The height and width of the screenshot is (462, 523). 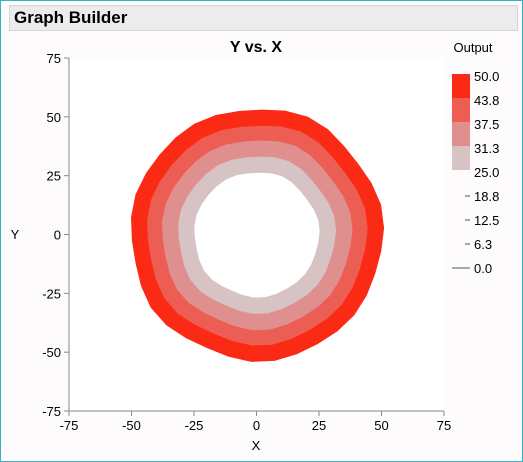 What do you see at coordinates (486, 100) in the screenshot?
I see `legend-label: 43.8` at bounding box center [486, 100].